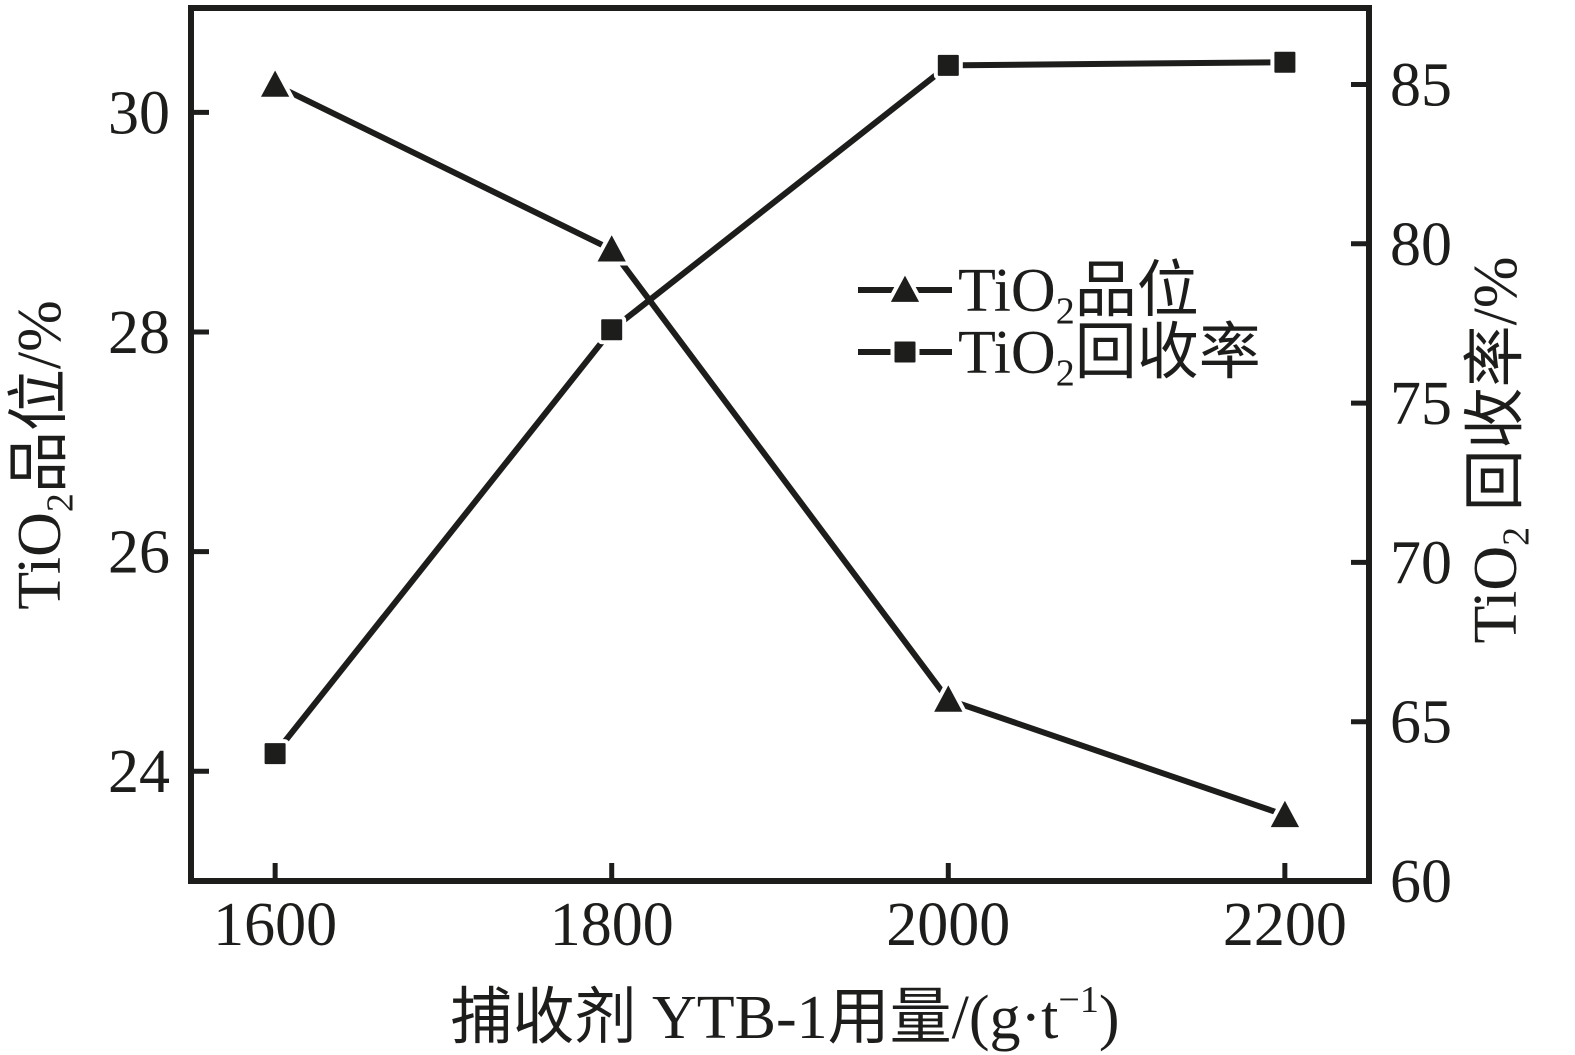 This screenshot has width=1575, height=1055. I want to click on y-right-tick-label: 70, so click(1421, 563).